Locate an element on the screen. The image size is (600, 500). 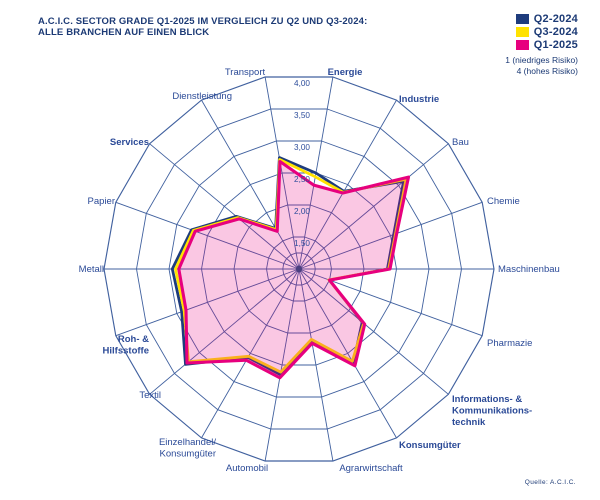
axis-label: Transport is located at coordinates (245, 72).